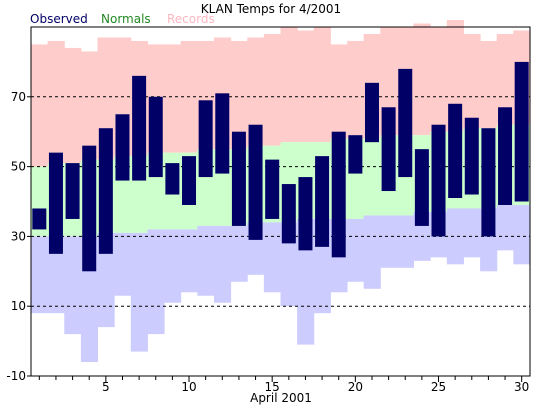 The image size is (540, 406). Describe the element at coordinates (521, 387) in the screenshot. I see `x-tick-label: 30` at that location.